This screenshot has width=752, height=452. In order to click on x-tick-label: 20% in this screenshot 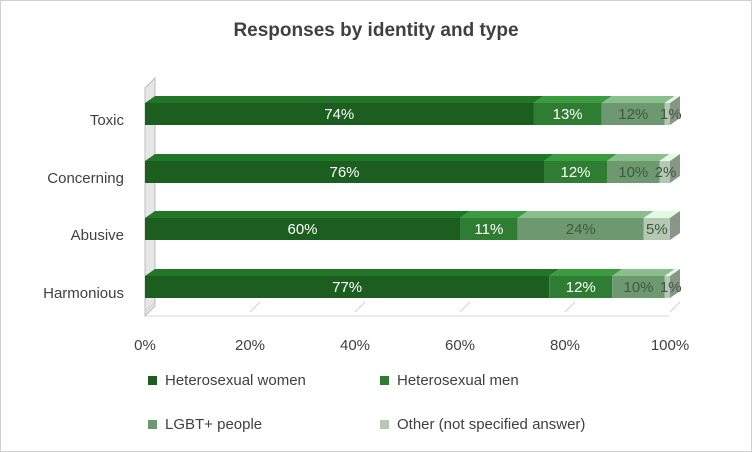, I will do `click(250, 345)`.